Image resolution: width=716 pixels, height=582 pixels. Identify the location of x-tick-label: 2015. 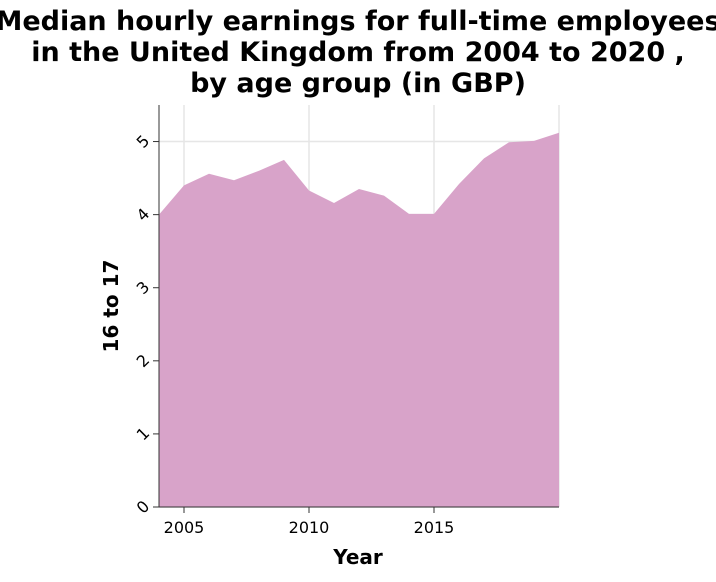
(434, 527).